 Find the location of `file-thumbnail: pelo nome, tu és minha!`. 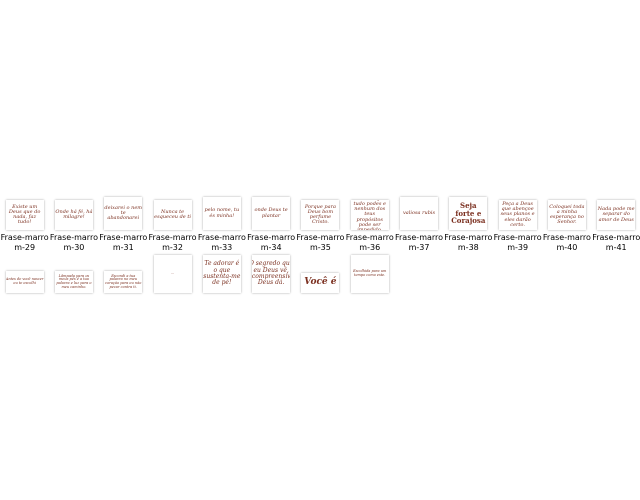

file-thumbnail: pelo nome, tu és minha! is located at coordinates (221, 213).